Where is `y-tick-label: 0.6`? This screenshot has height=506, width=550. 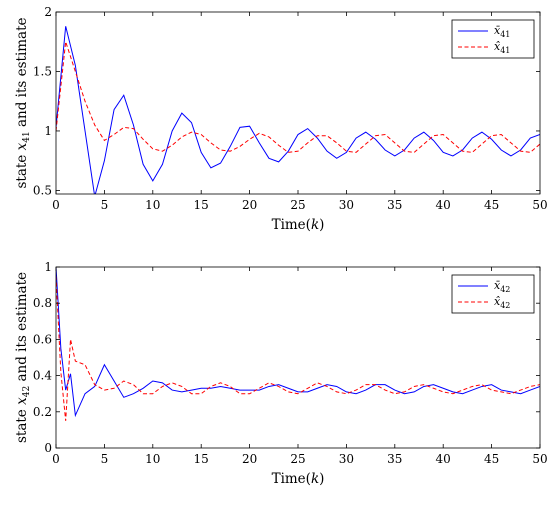
y-tick-label: 0.6 is located at coordinates (42, 339).